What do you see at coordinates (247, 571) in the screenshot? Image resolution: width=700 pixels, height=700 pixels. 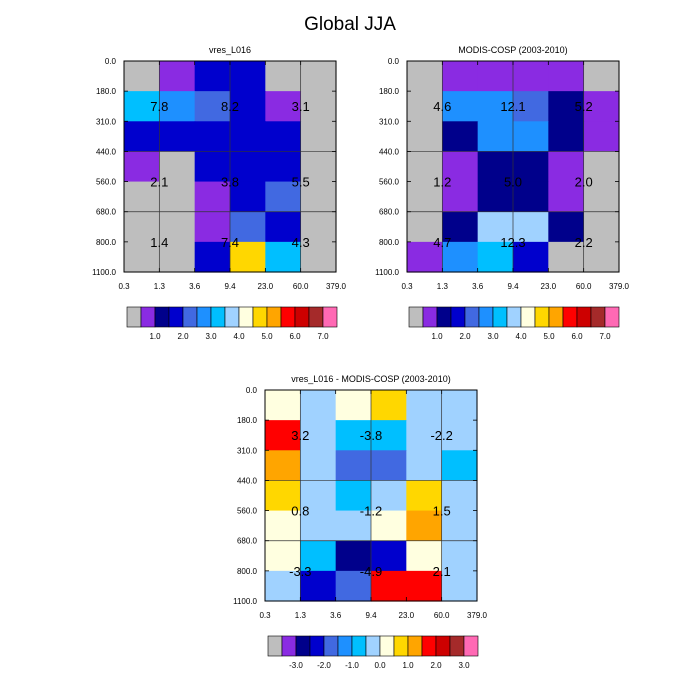 I see `y-tick-label: 800.0` at bounding box center [247, 571].